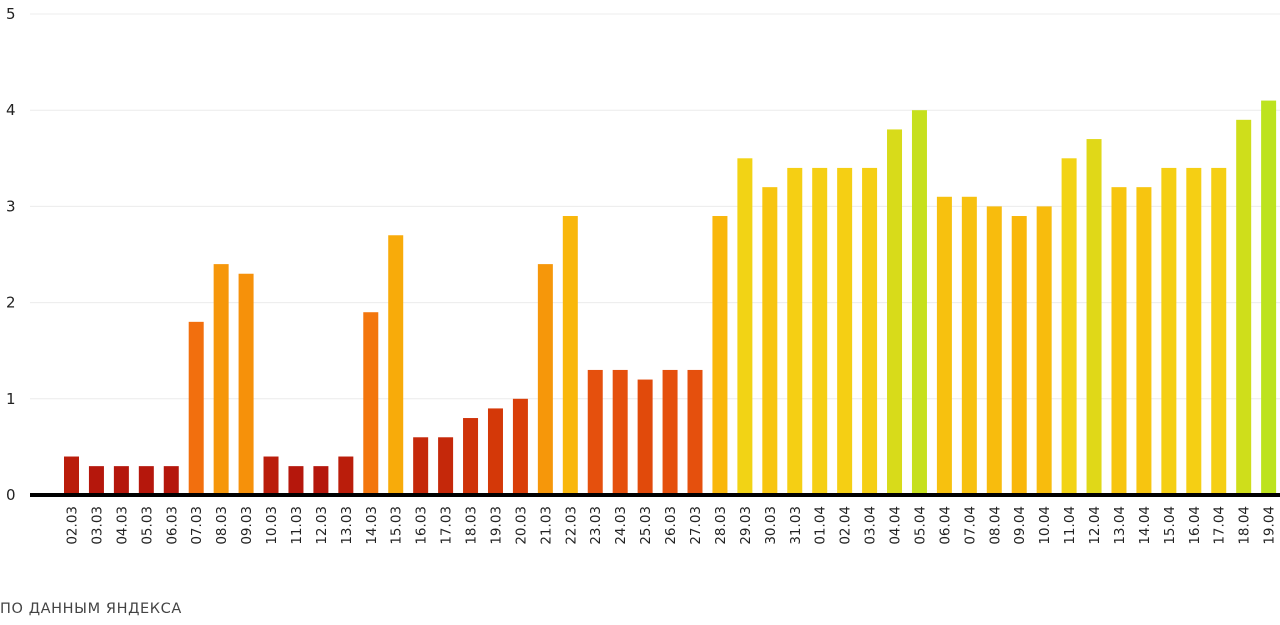 The height and width of the screenshot is (625, 1280). Describe the element at coordinates (1120, 525) in the screenshot. I see `x-tick-label: 13.04` at that location.